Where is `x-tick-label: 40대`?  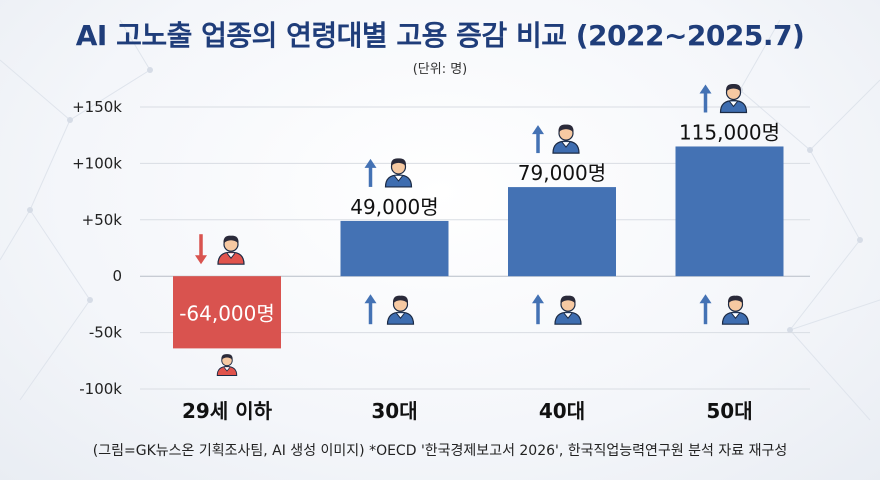
x-tick-label: 40대 is located at coordinates (562, 411).